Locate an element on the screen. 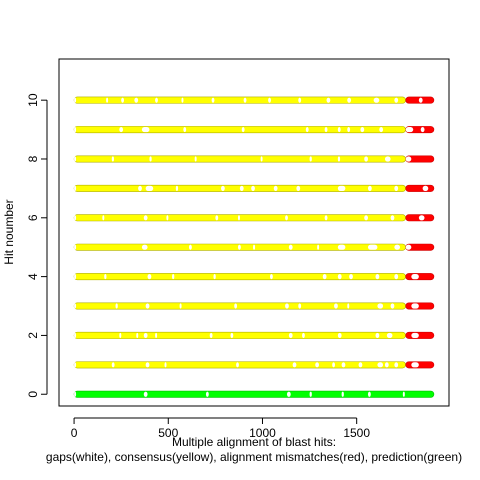  prediction-run is located at coordinates (254, 394).